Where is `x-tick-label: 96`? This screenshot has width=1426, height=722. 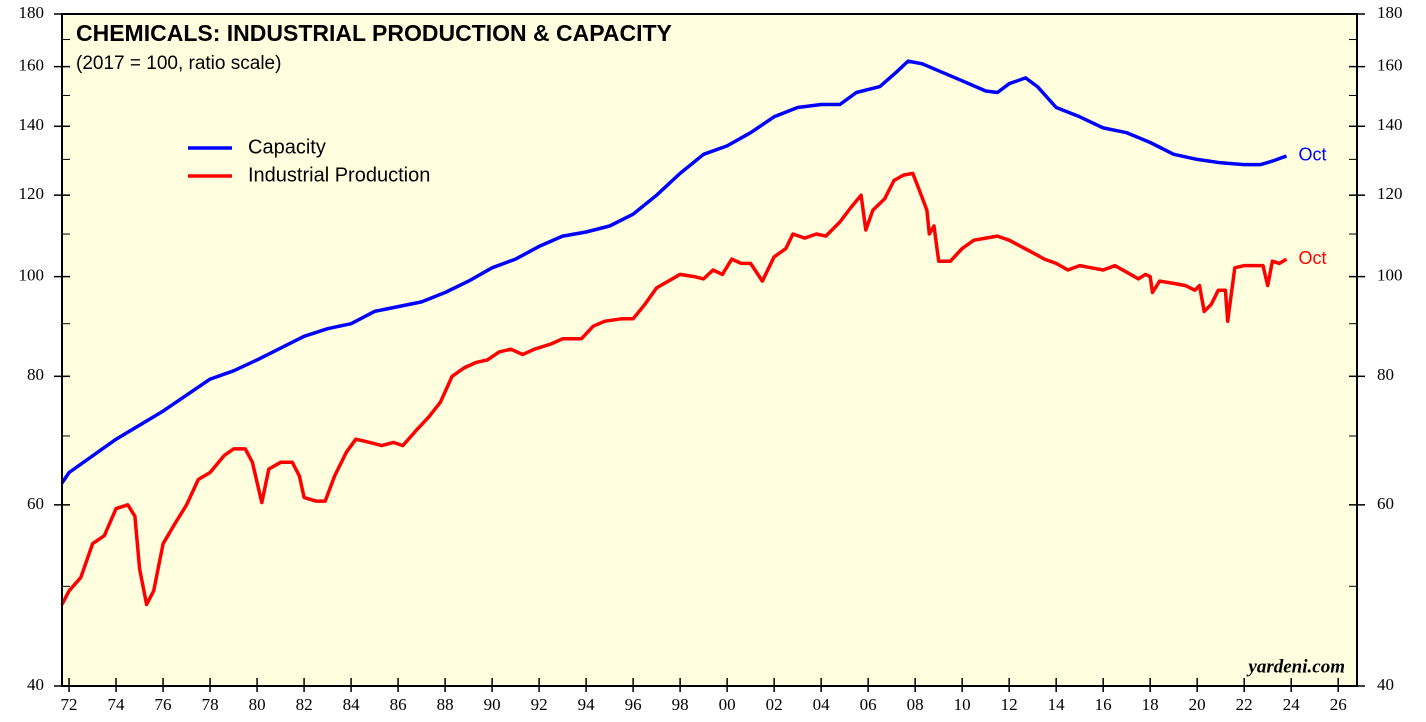
x-tick-label: 96 is located at coordinates (633, 704).